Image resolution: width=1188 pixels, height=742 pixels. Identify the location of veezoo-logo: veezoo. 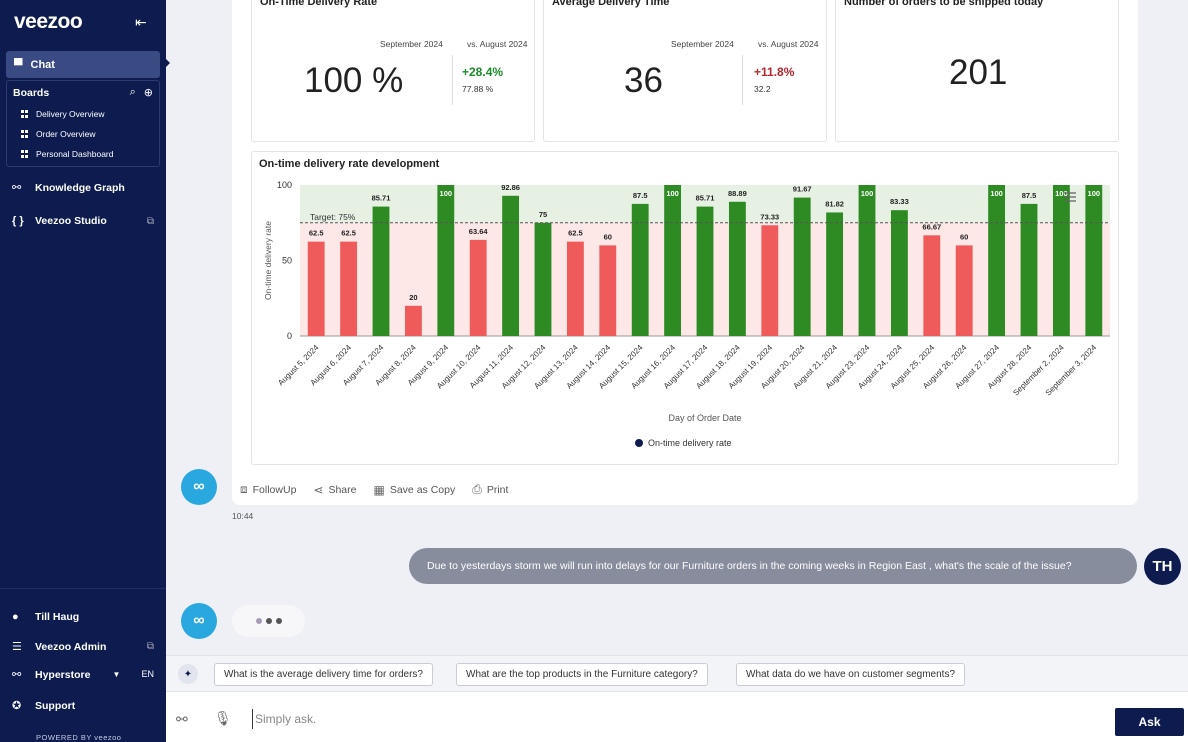
(48, 21).